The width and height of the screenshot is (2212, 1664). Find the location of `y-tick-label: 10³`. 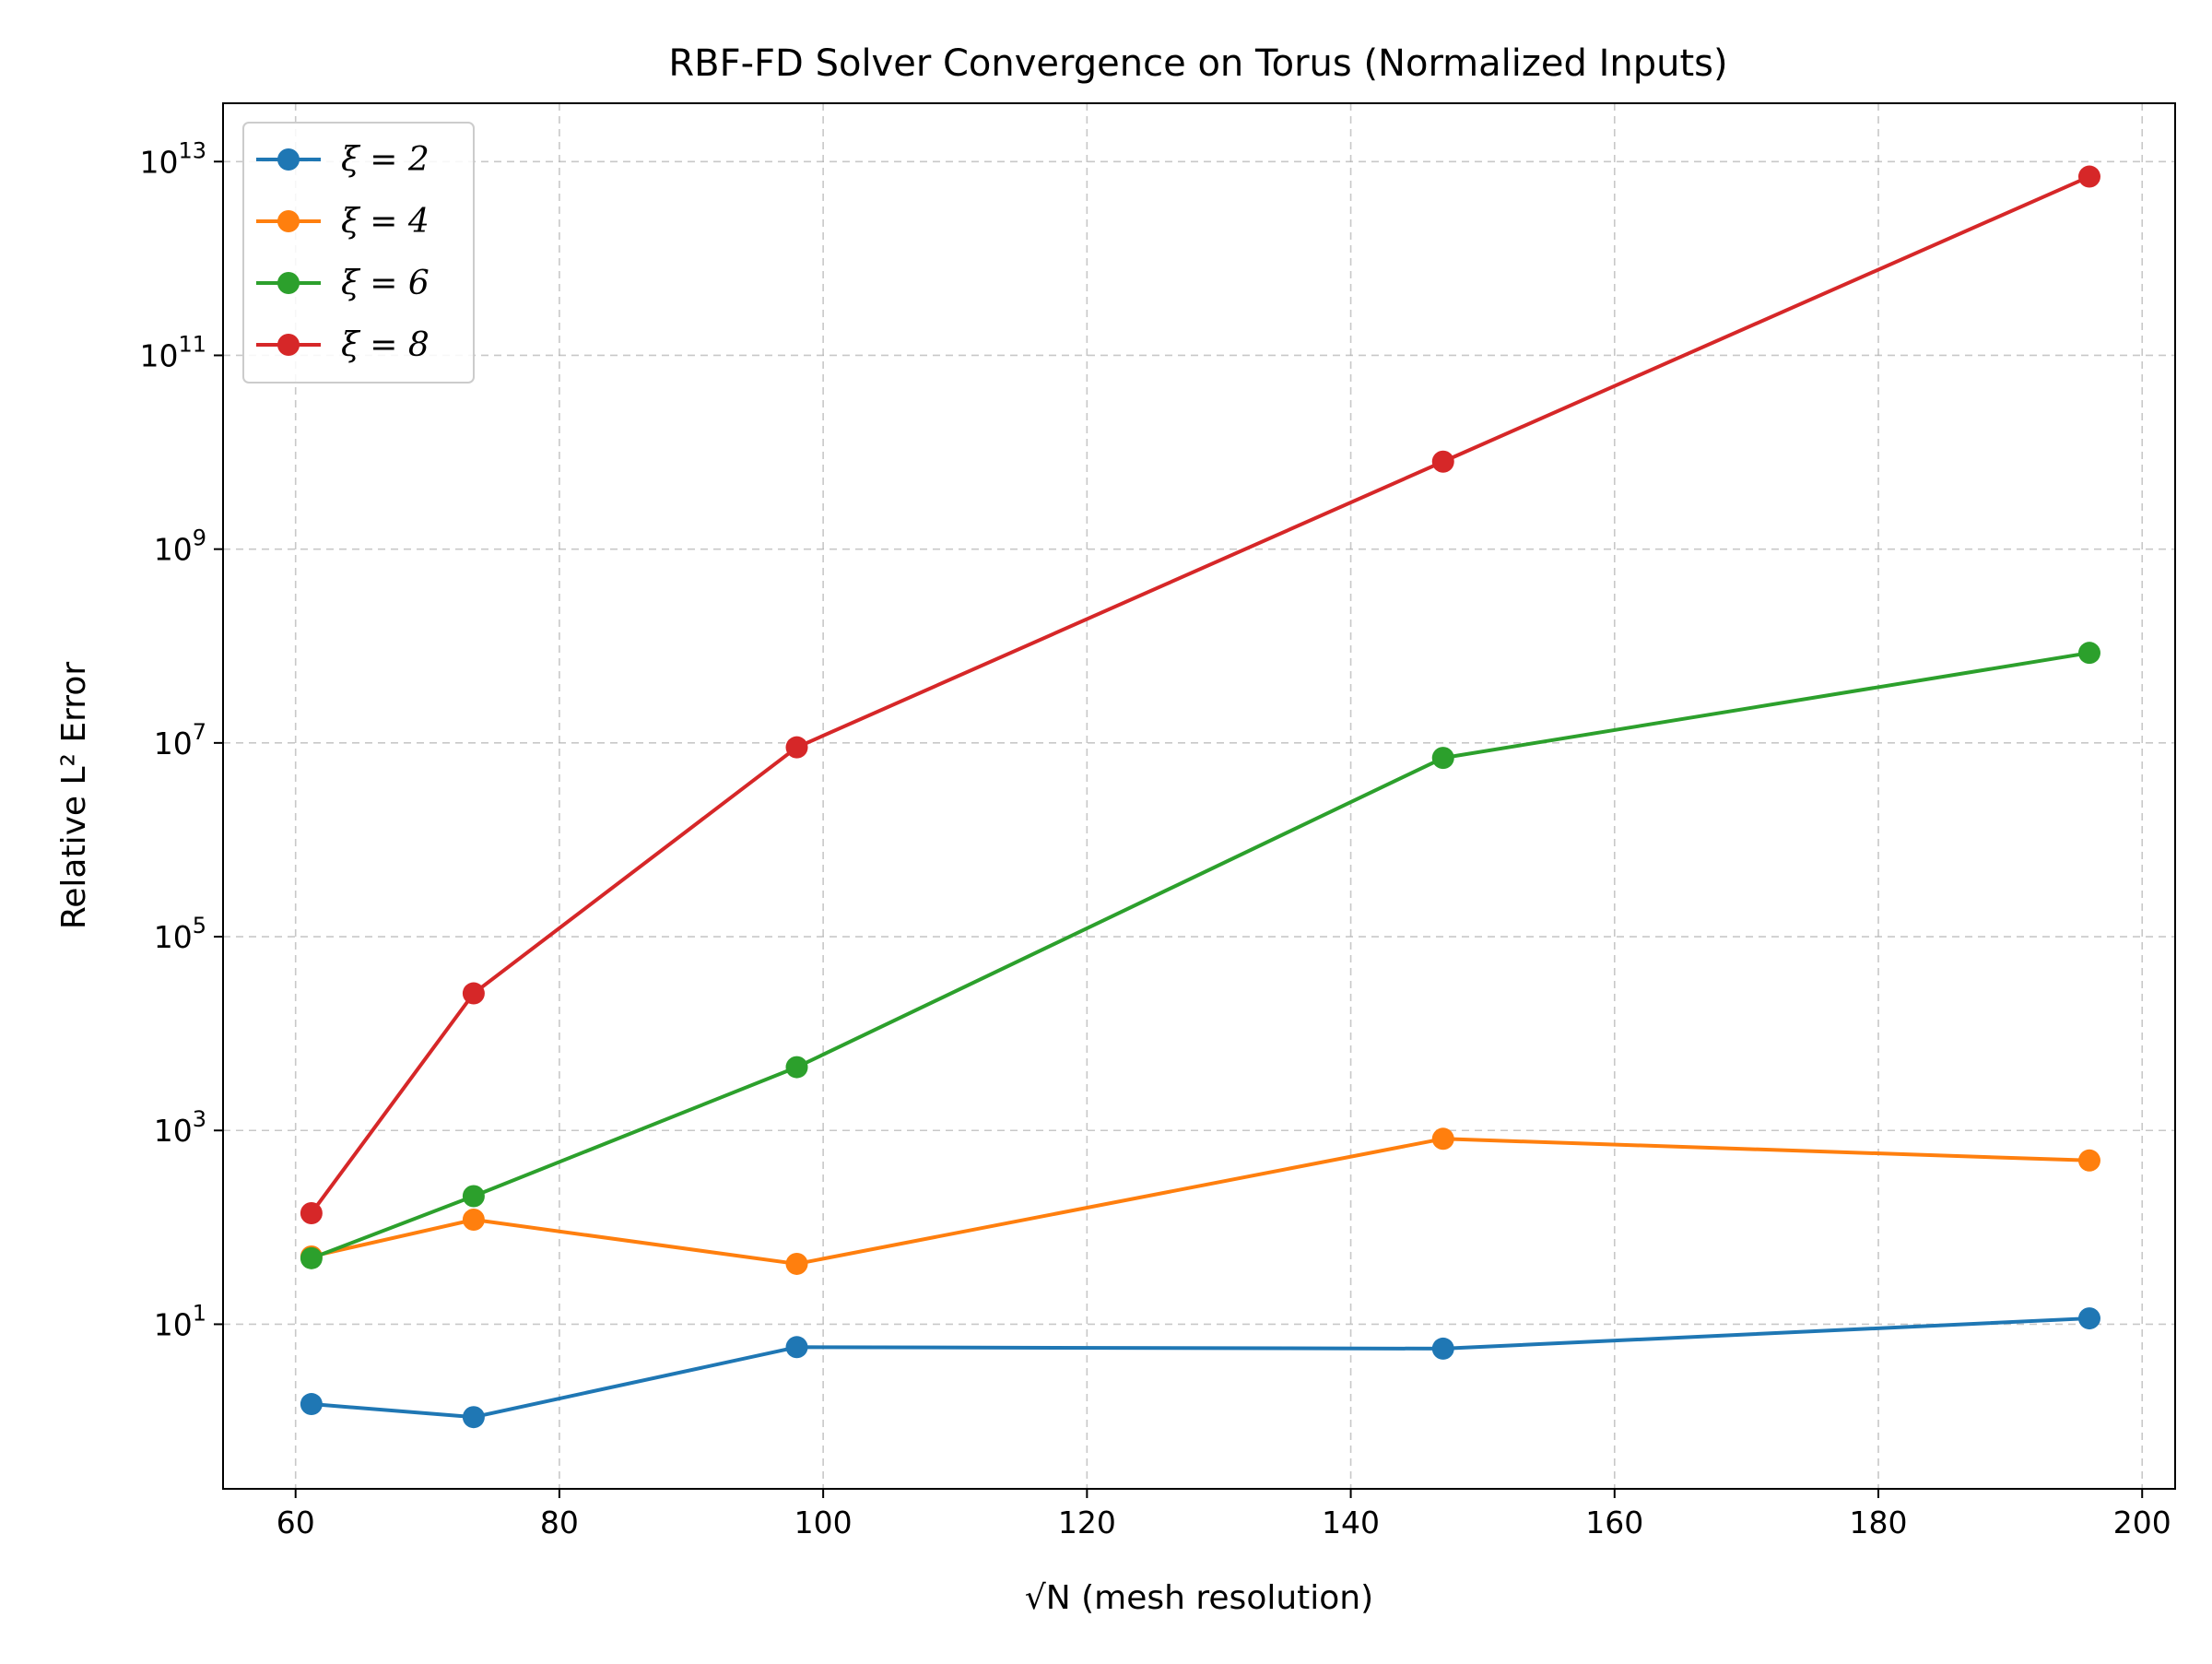

y-tick-label: 10³ is located at coordinates (180, 1127).